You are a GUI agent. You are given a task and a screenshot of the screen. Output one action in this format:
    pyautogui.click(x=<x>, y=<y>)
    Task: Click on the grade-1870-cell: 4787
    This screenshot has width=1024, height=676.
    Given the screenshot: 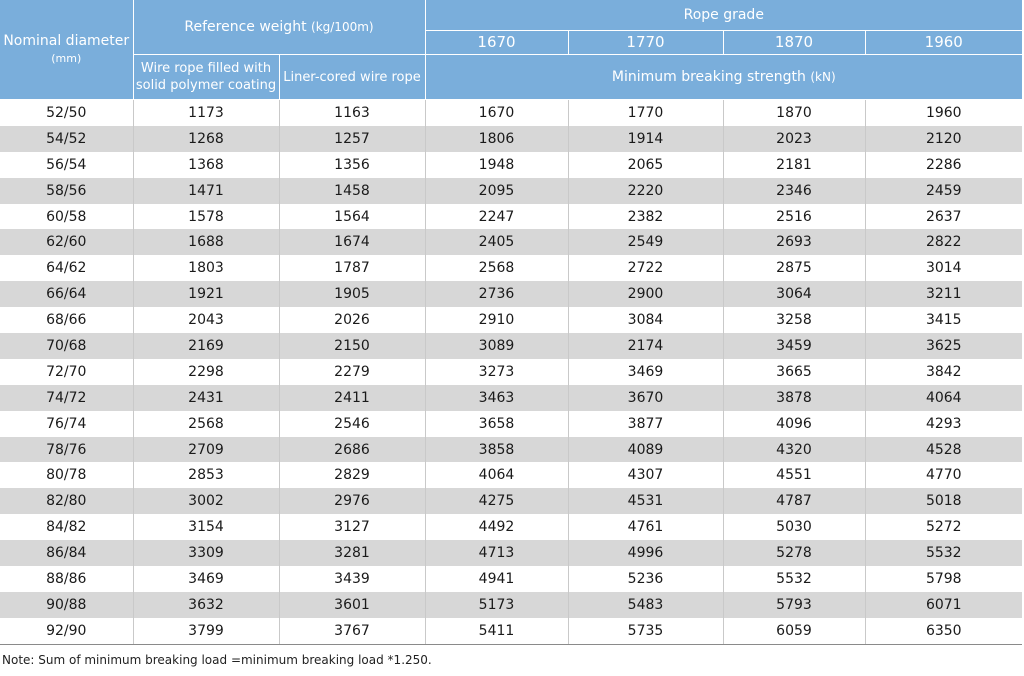 What is the action you would take?
    pyautogui.click(x=794, y=501)
    